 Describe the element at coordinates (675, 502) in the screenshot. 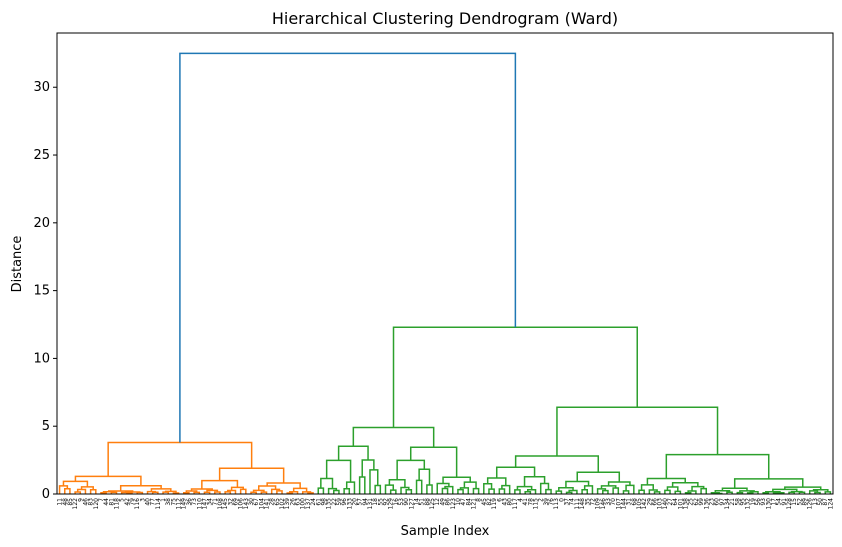

I see `leaf-label: 64` at that location.